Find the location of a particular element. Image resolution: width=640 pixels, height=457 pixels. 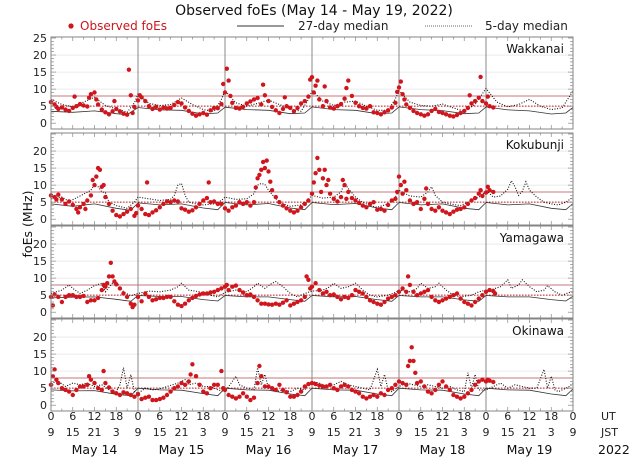

y-tick-label: 20 is located at coordinates (40, 151).